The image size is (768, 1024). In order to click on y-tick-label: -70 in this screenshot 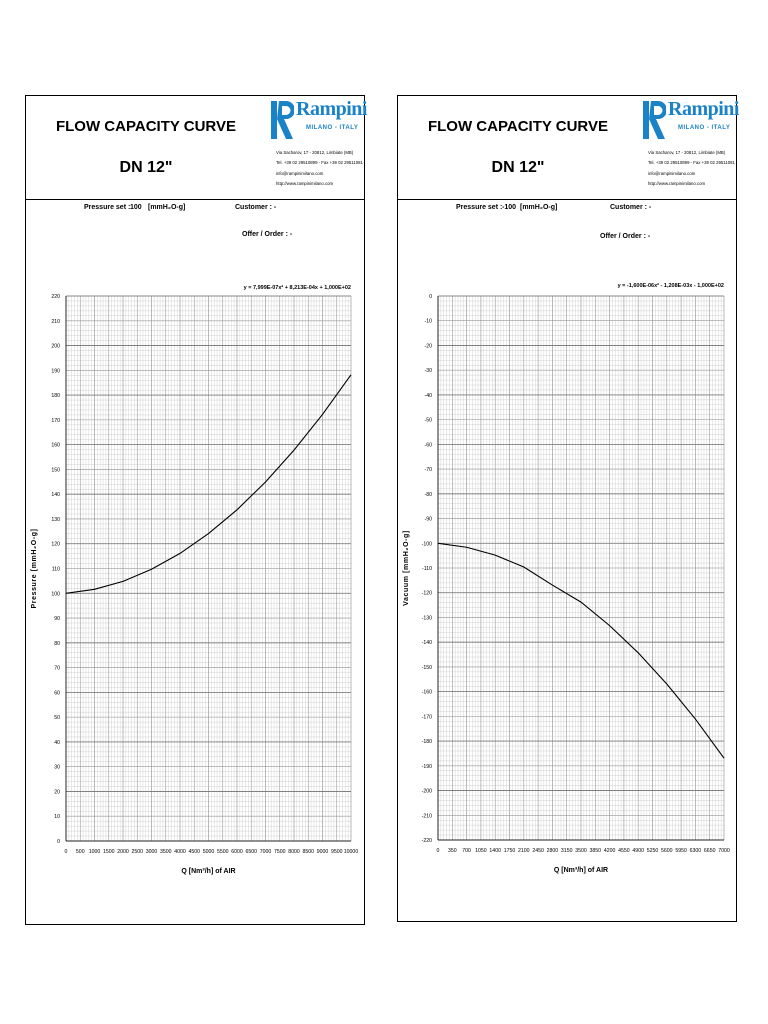, I will do `click(429, 470)`.